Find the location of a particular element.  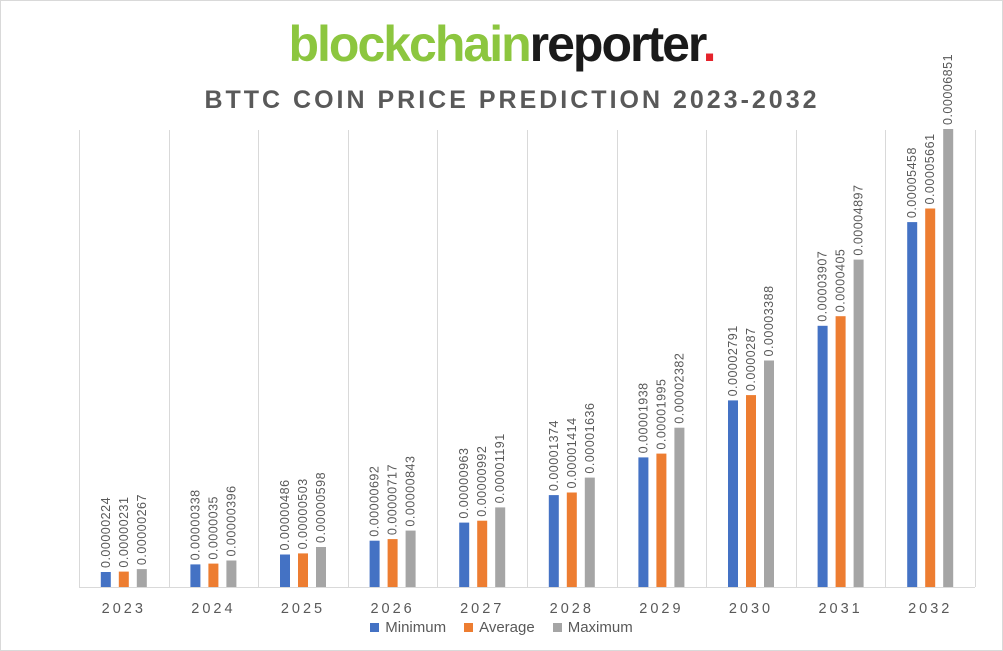

legend: Minimum Average Maximum is located at coordinates (501, 627).